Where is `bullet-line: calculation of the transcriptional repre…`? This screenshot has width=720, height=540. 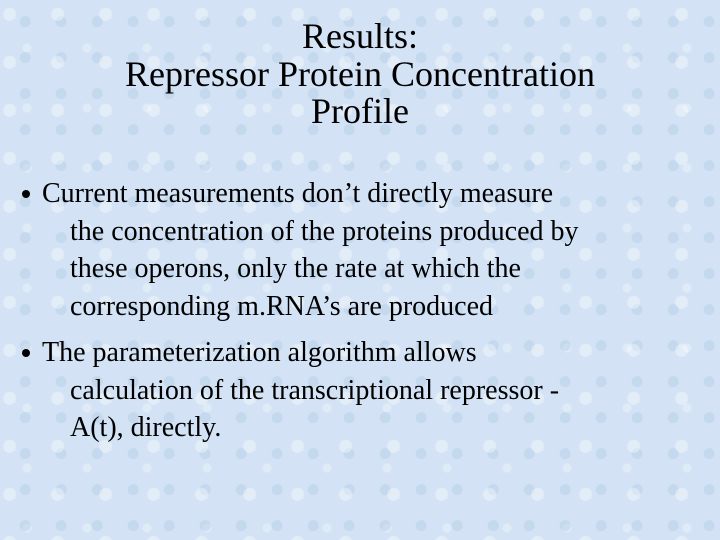
bullet-line: calculation of the transcriptional repre… is located at coordinates (315, 390).